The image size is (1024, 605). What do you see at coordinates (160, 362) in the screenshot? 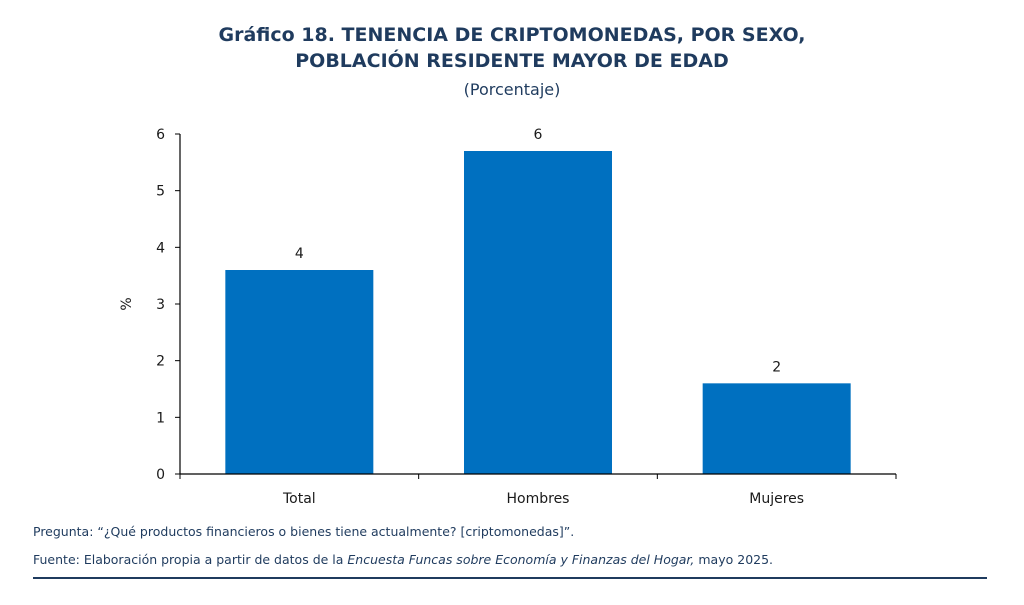
I see `y-tick-label: 2` at bounding box center [160, 362].